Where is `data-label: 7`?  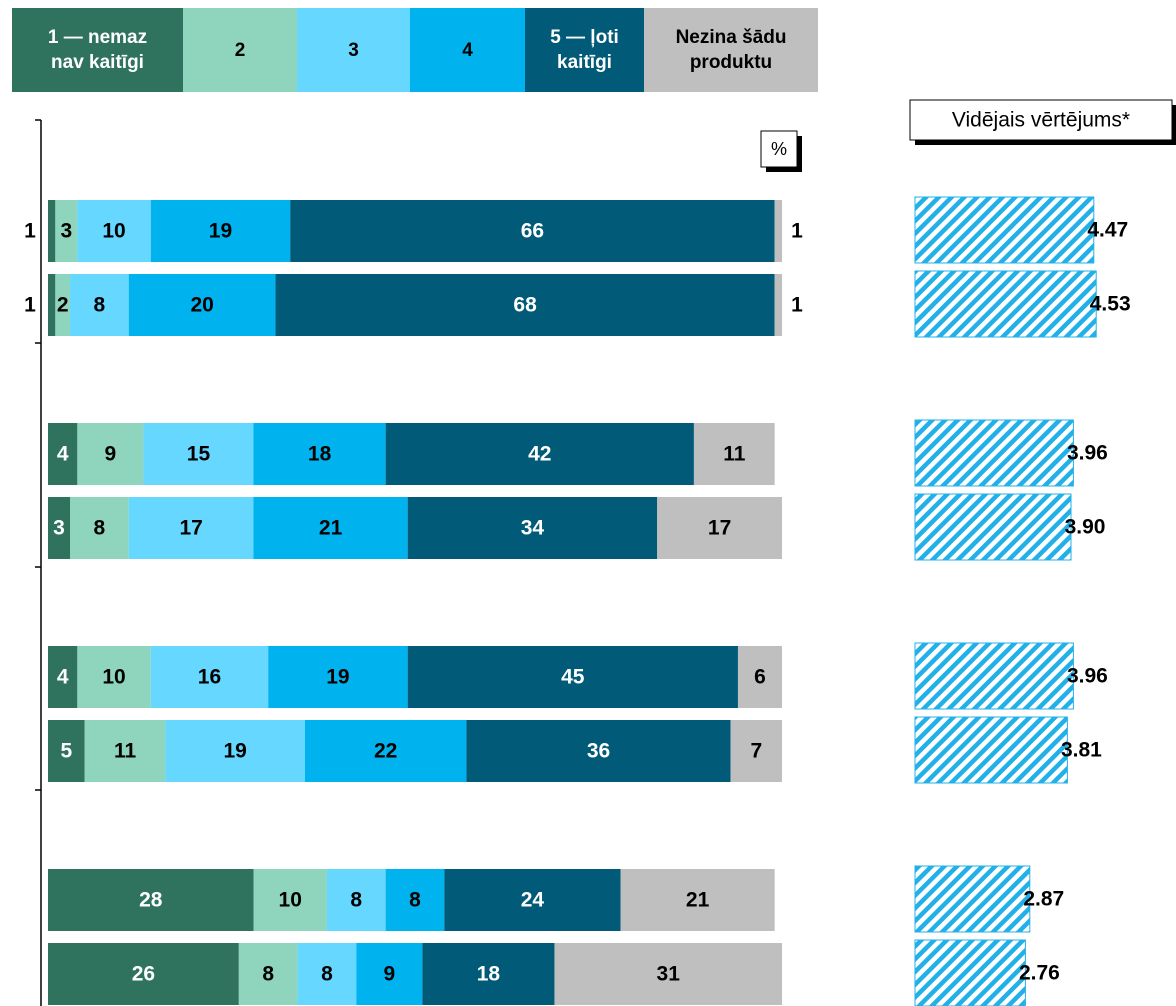 data-label: 7 is located at coordinates (756, 751).